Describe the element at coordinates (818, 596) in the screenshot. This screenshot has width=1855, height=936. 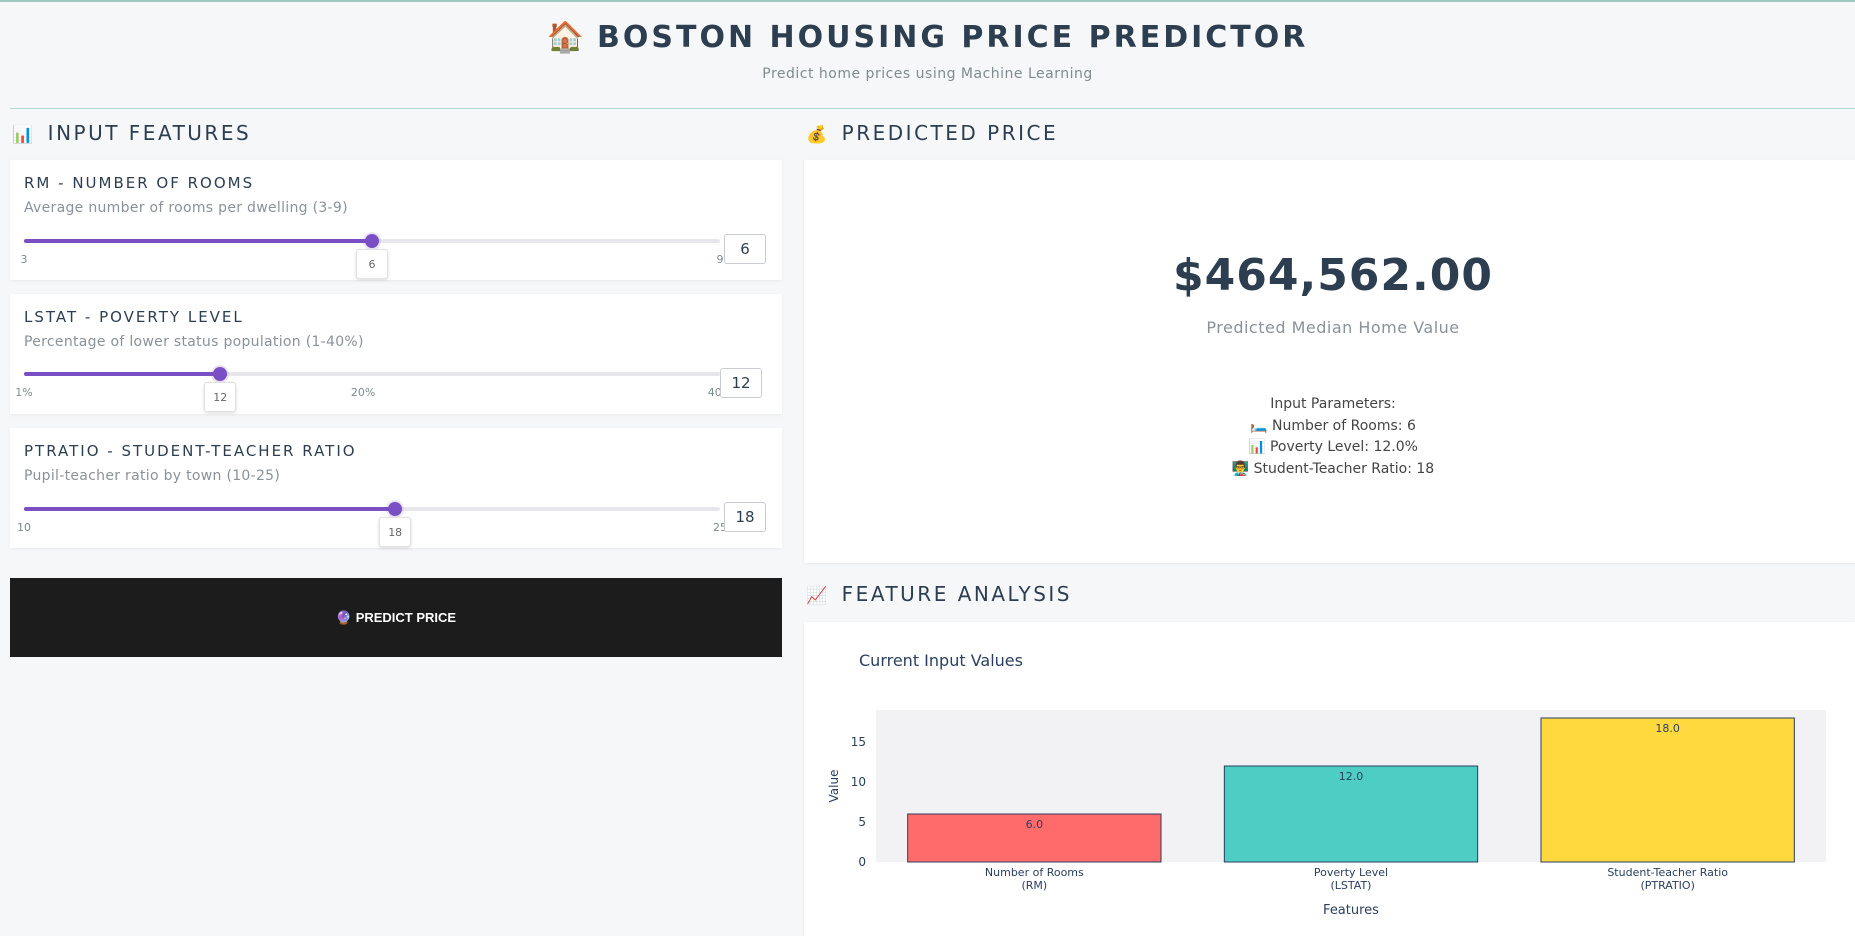
I see `trend-chart-icon: 📈` at that location.